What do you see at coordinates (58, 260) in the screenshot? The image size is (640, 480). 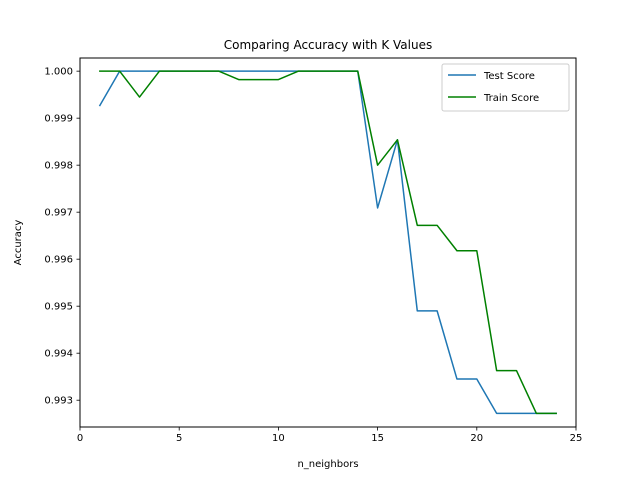 I see `y-tick-label: 0.996` at bounding box center [58, 260].